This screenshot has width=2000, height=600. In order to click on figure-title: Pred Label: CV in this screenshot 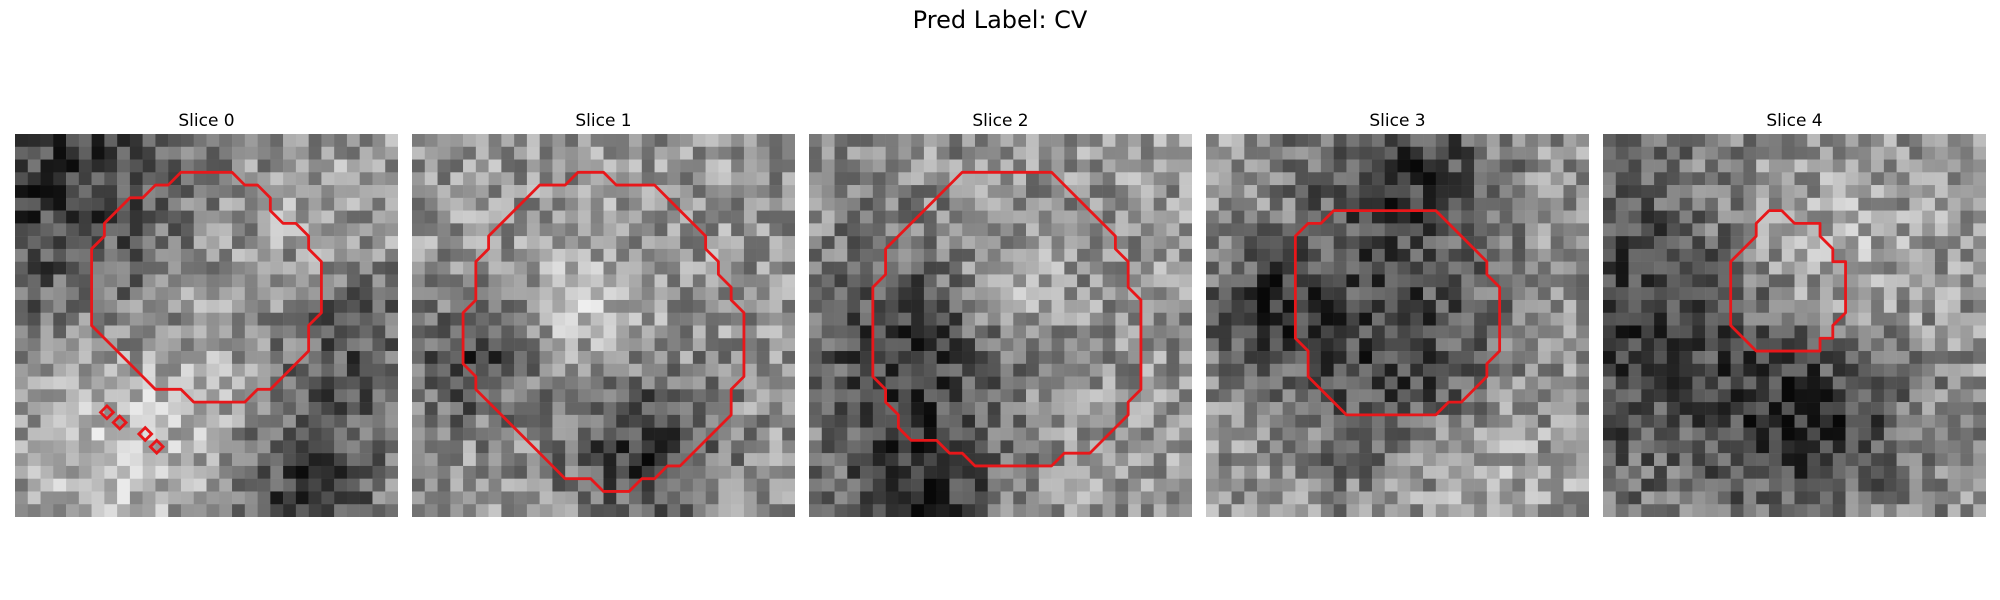, I will do `click(1000, 20)`.